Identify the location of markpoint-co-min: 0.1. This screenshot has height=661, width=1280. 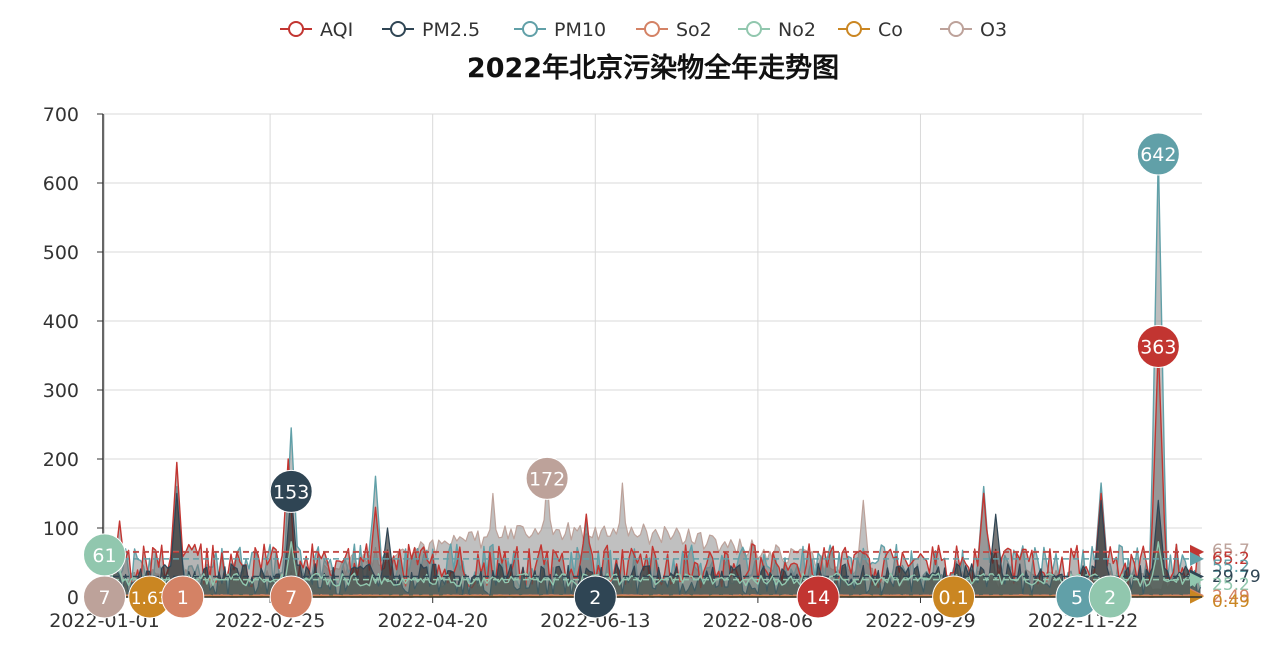
(954, 597).